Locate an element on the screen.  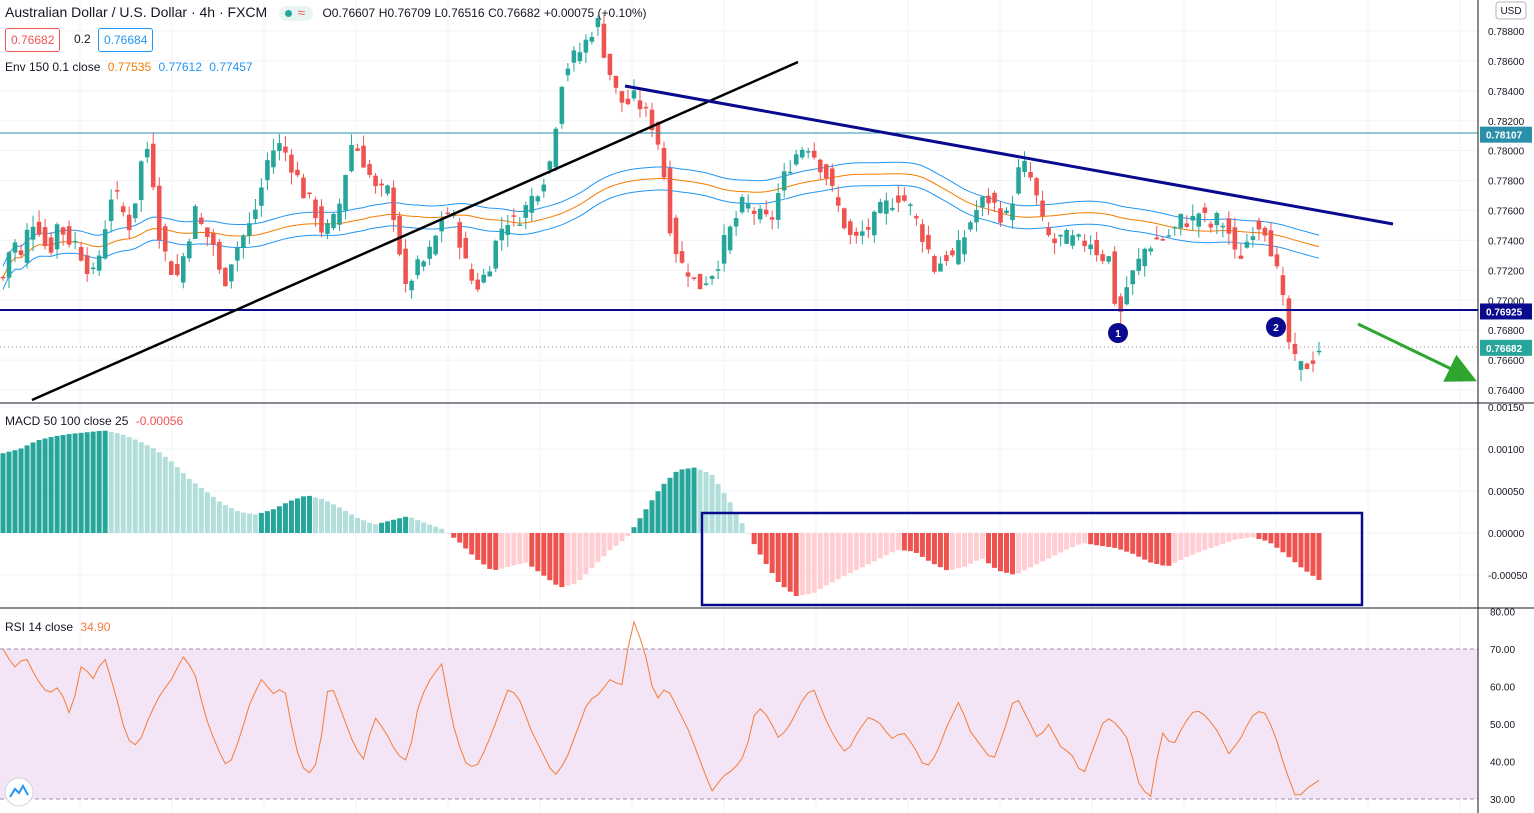
ohlc-low: L0.76516 is located at coordinates (459, 13).